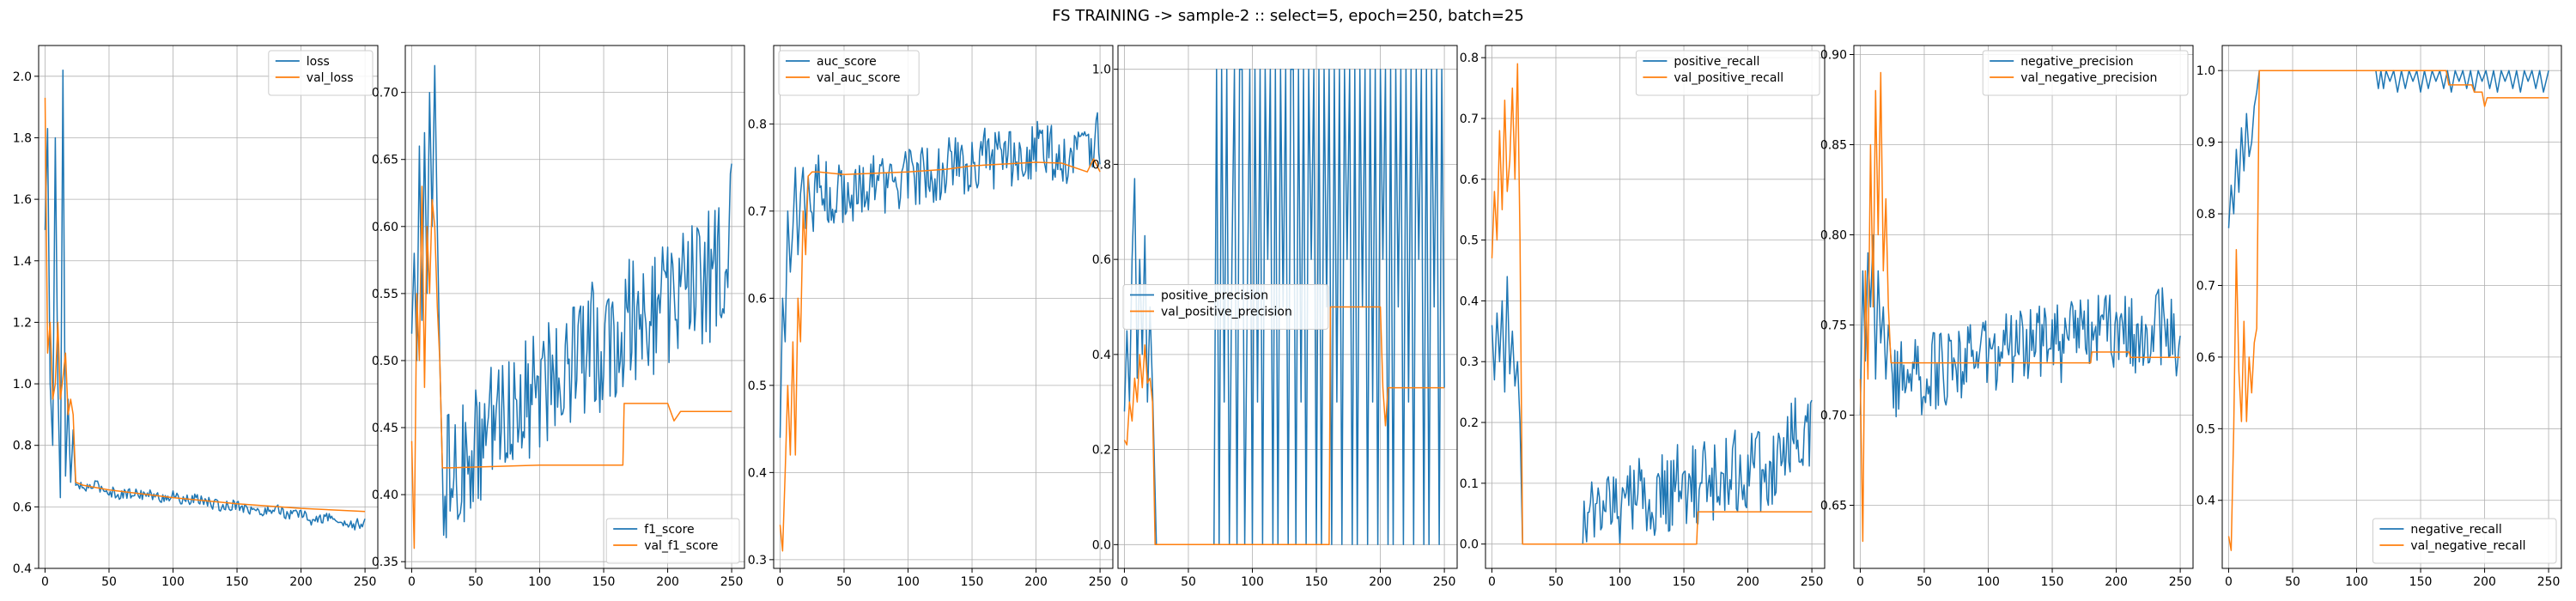 The width and height of the screenshot is (2576, 601). I want to click on series-line-val_negative_precision, so click(2020, 307).